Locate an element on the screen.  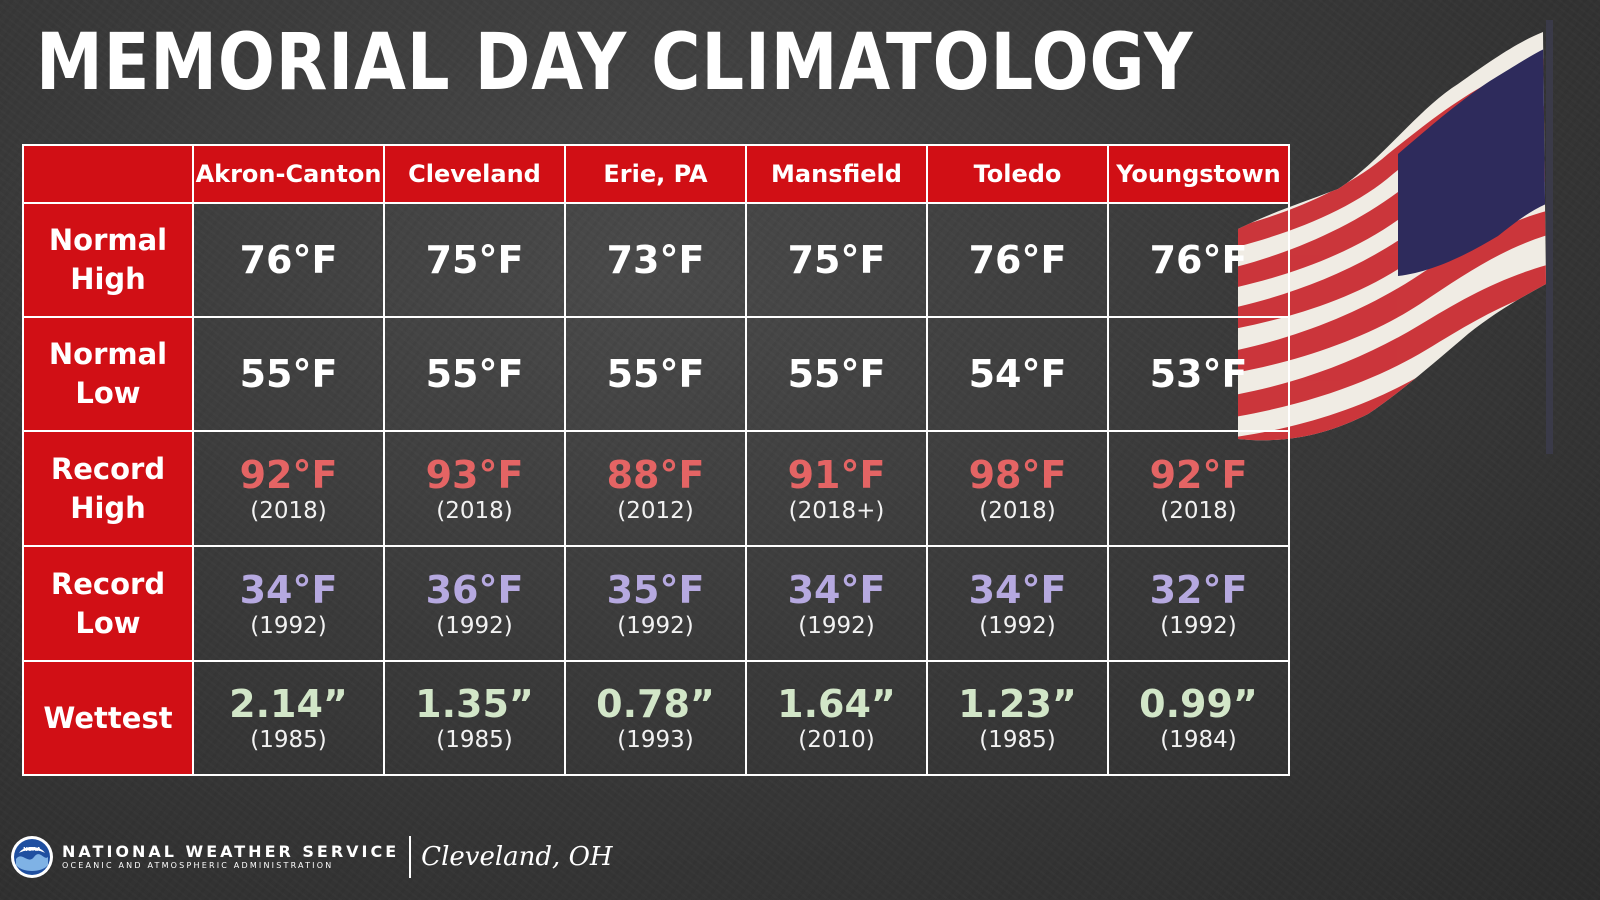
column-header-mansfield: Mansfield is located at coordinates (836, 174).